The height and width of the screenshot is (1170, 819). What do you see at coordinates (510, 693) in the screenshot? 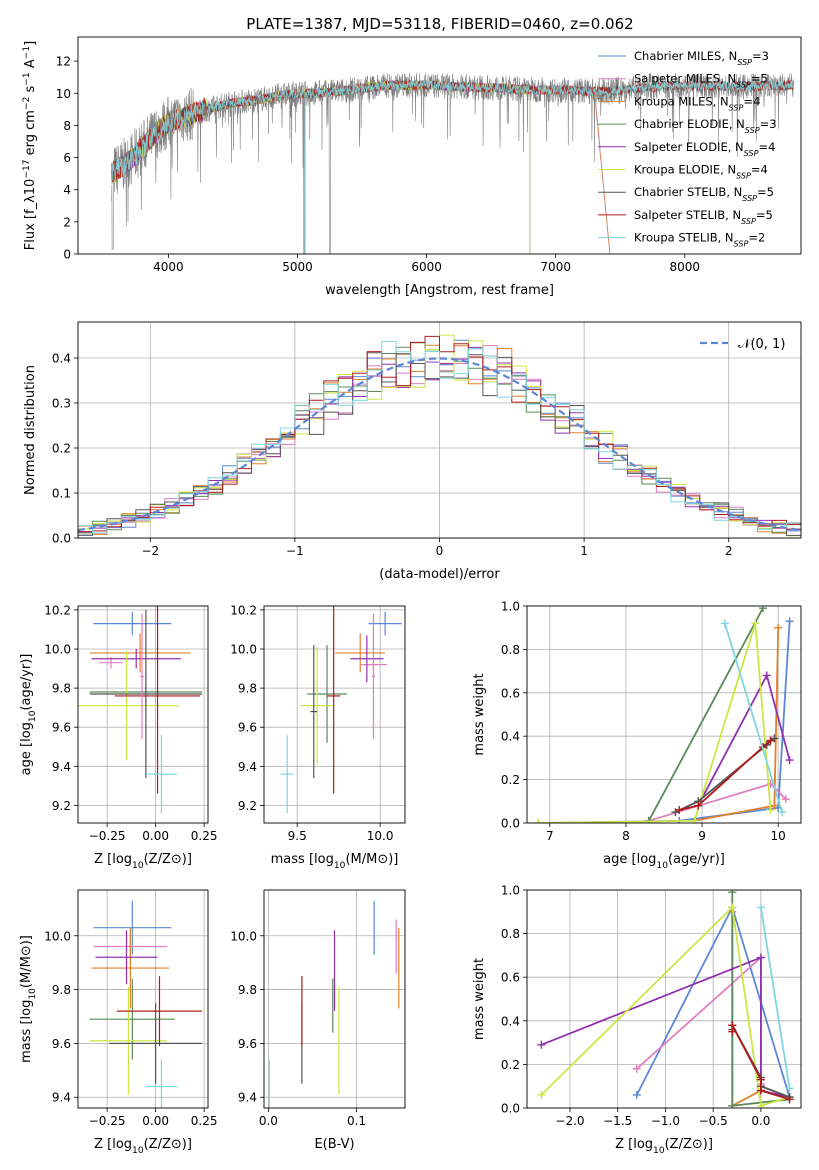
I see `y-tick-label: 0.6` at bounding box center [510, 693].